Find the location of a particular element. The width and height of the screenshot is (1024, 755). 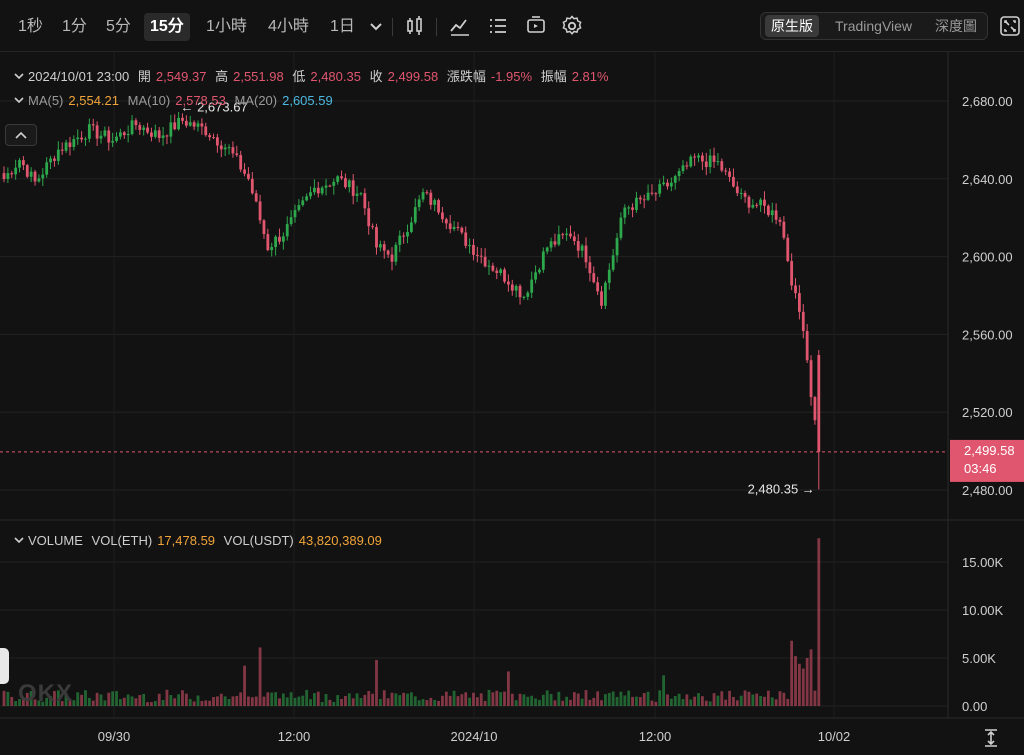

high-value: 2,551.98 is located at coordinates (258, 76).